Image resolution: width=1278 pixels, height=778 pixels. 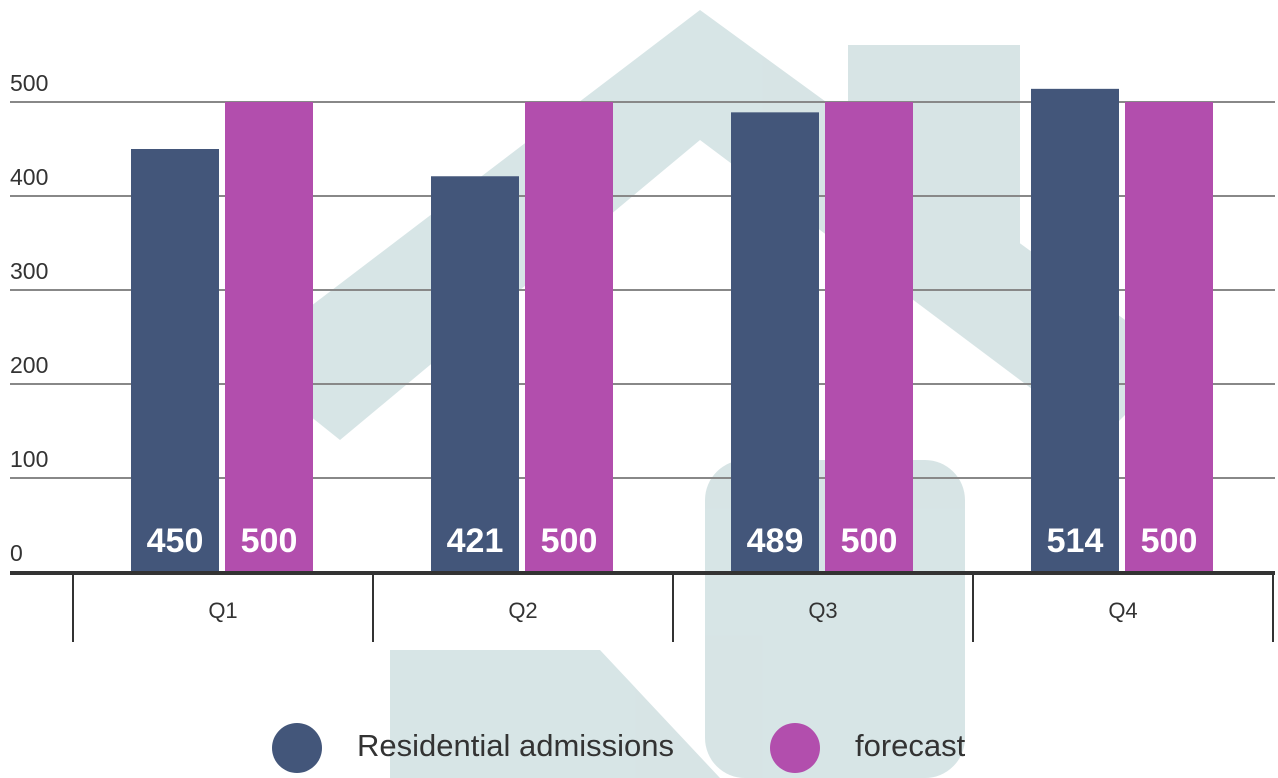 I want to click on y-tick-label: 0, so click(x=16, y=553).